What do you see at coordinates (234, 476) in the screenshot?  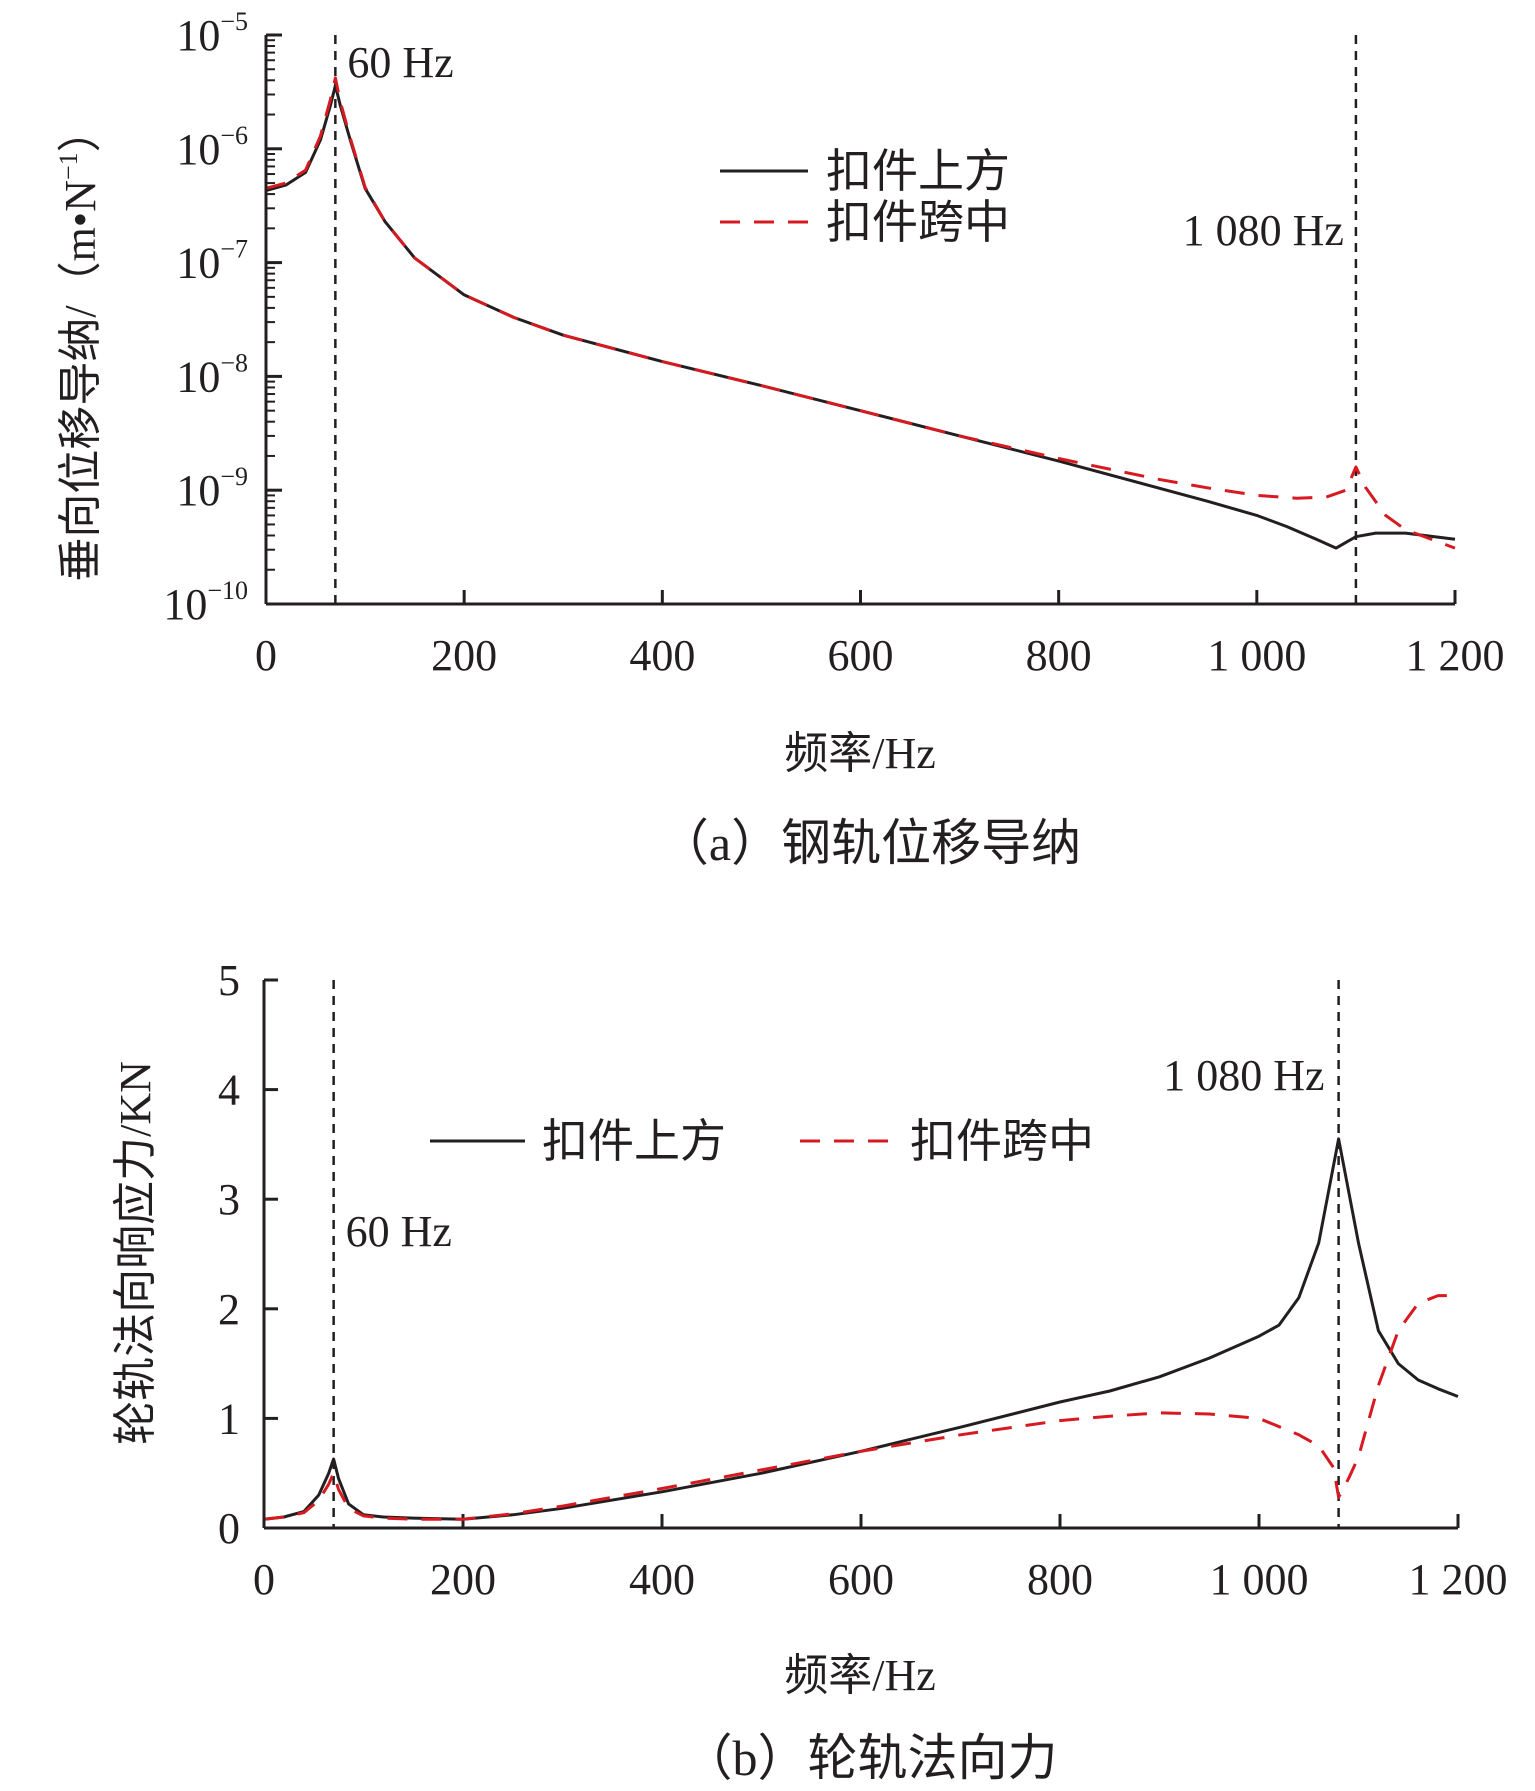 I see `y-tick-exponent: −9` at bounding box center [234, 476].